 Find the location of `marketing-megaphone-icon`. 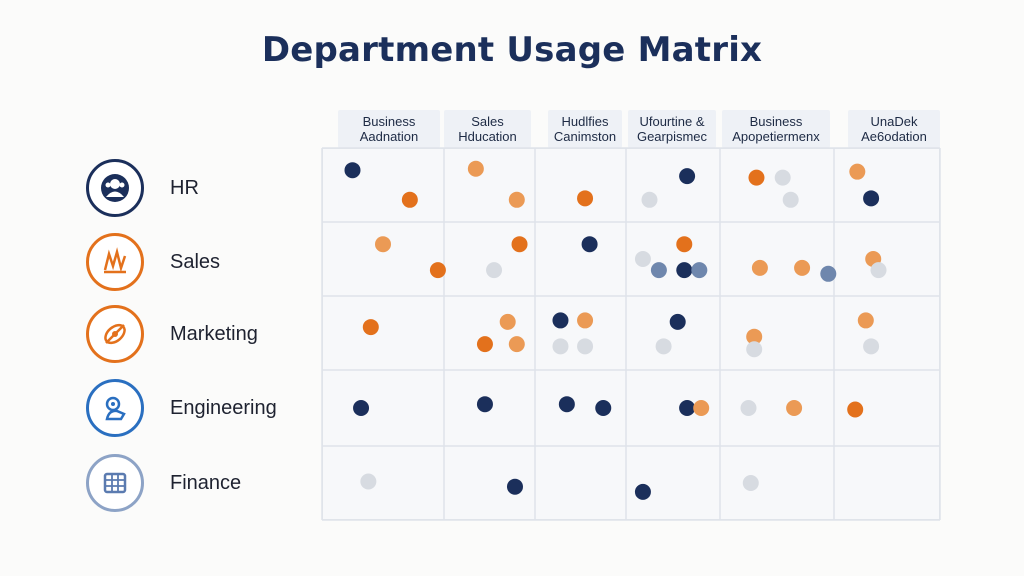

marketing-megaphone-icon is located at coordinates (115, 334).